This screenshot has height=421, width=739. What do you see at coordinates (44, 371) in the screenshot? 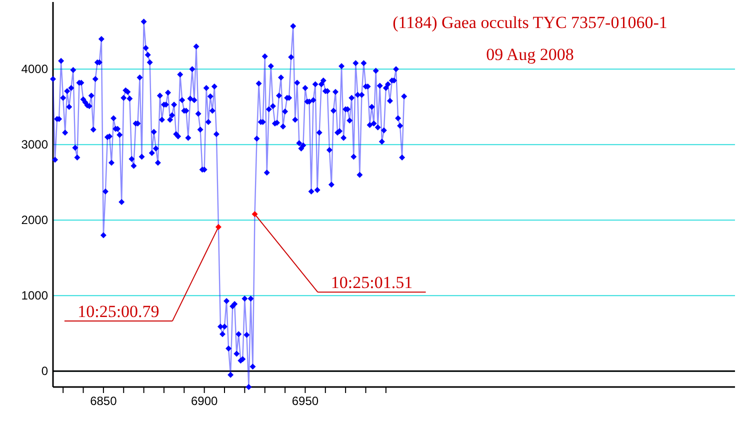
I see `y-tick-label: 0` at bounding box center [44, 371].